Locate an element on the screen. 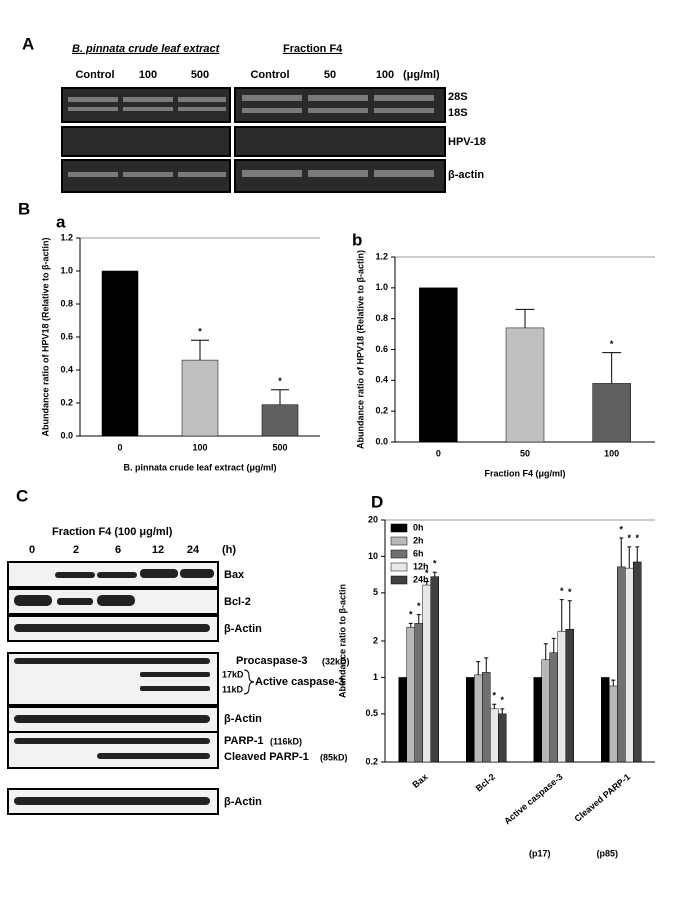 The width and height of the screenshot is (685, 913). y-tick-label: 0.0 is located at coordinates (66, 435).